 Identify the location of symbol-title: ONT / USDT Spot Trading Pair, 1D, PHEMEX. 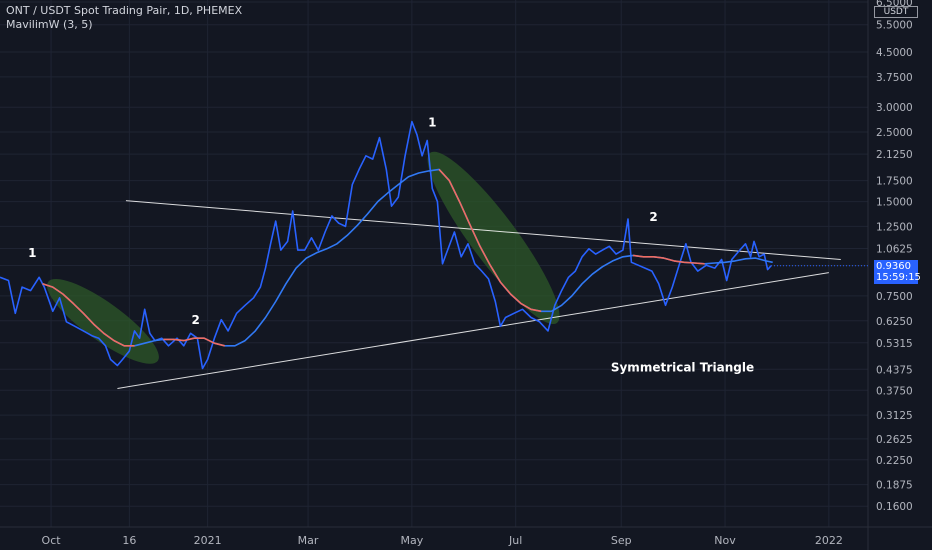
(124, 10).